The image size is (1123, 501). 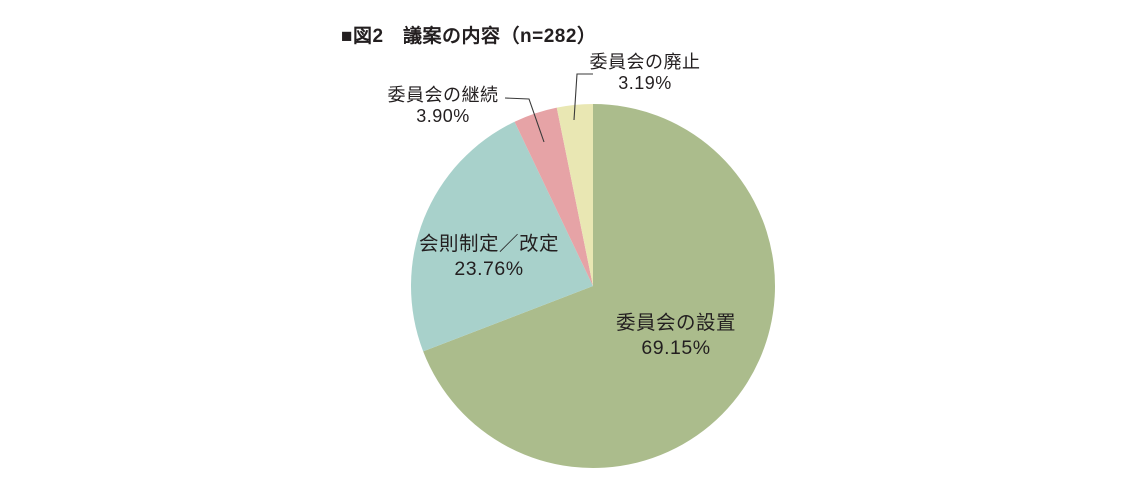 What do you see at coordinates (645, 62) in the screenshot?
I see `slice-label-haishi-name: 委員会の廃止` at bounding box center [645, 62].